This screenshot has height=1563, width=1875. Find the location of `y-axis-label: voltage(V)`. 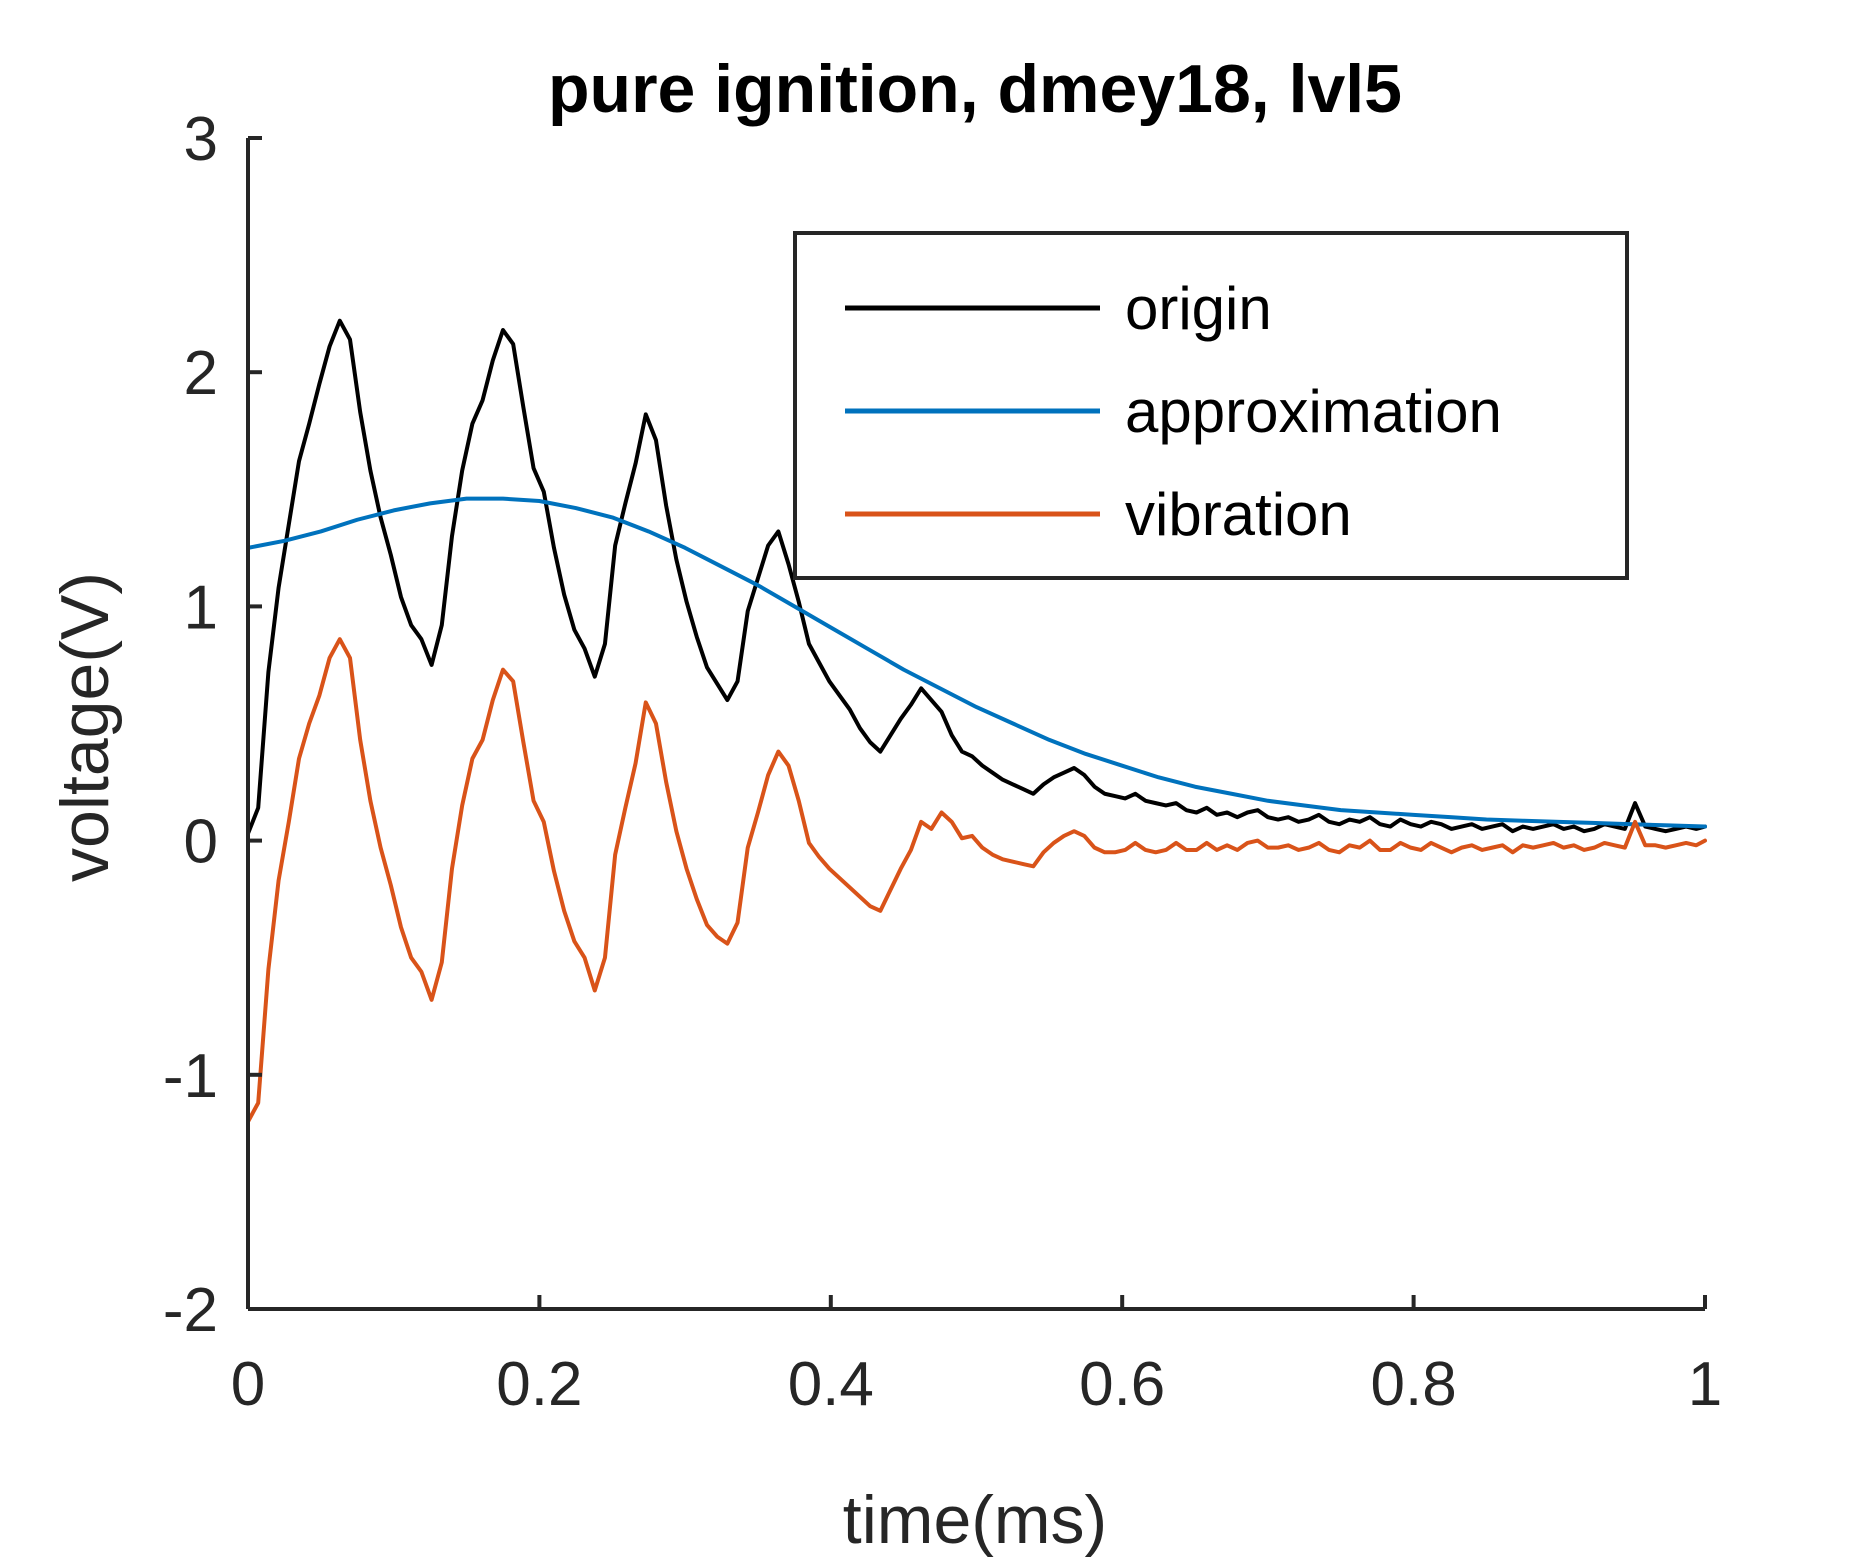

y-axis-label: voltage(V) is located at coordinates (85, 727).